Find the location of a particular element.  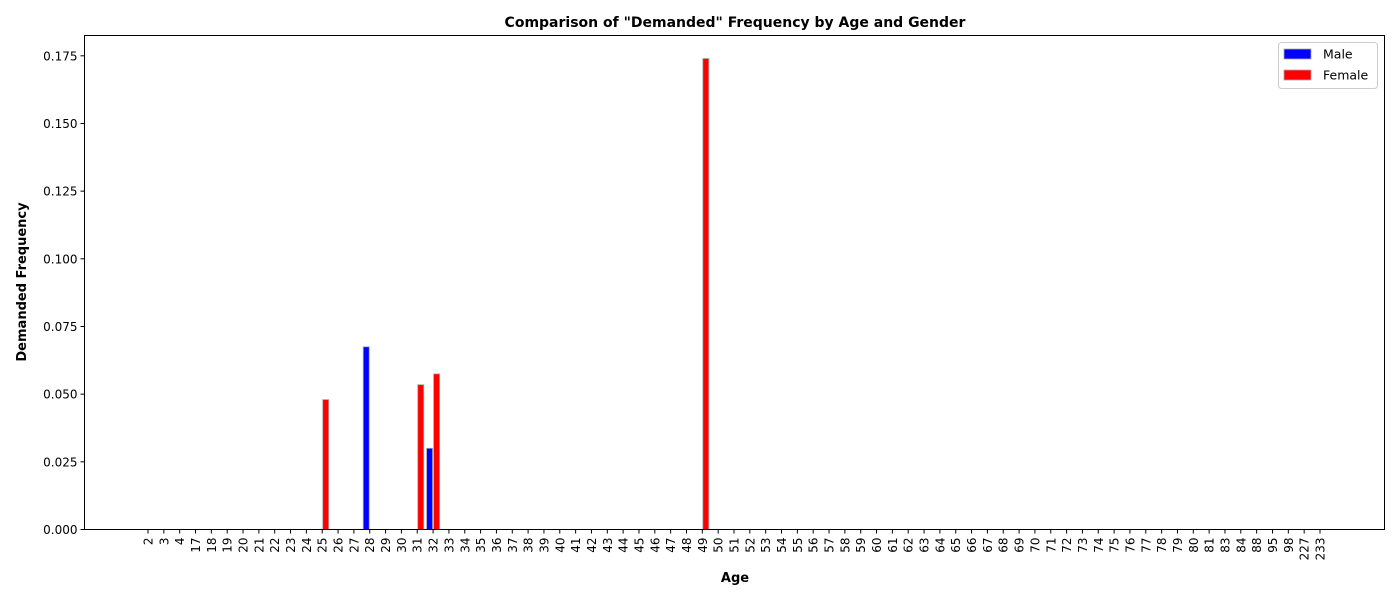

legend-label-male: Male is located at coordinates (1338, 54).